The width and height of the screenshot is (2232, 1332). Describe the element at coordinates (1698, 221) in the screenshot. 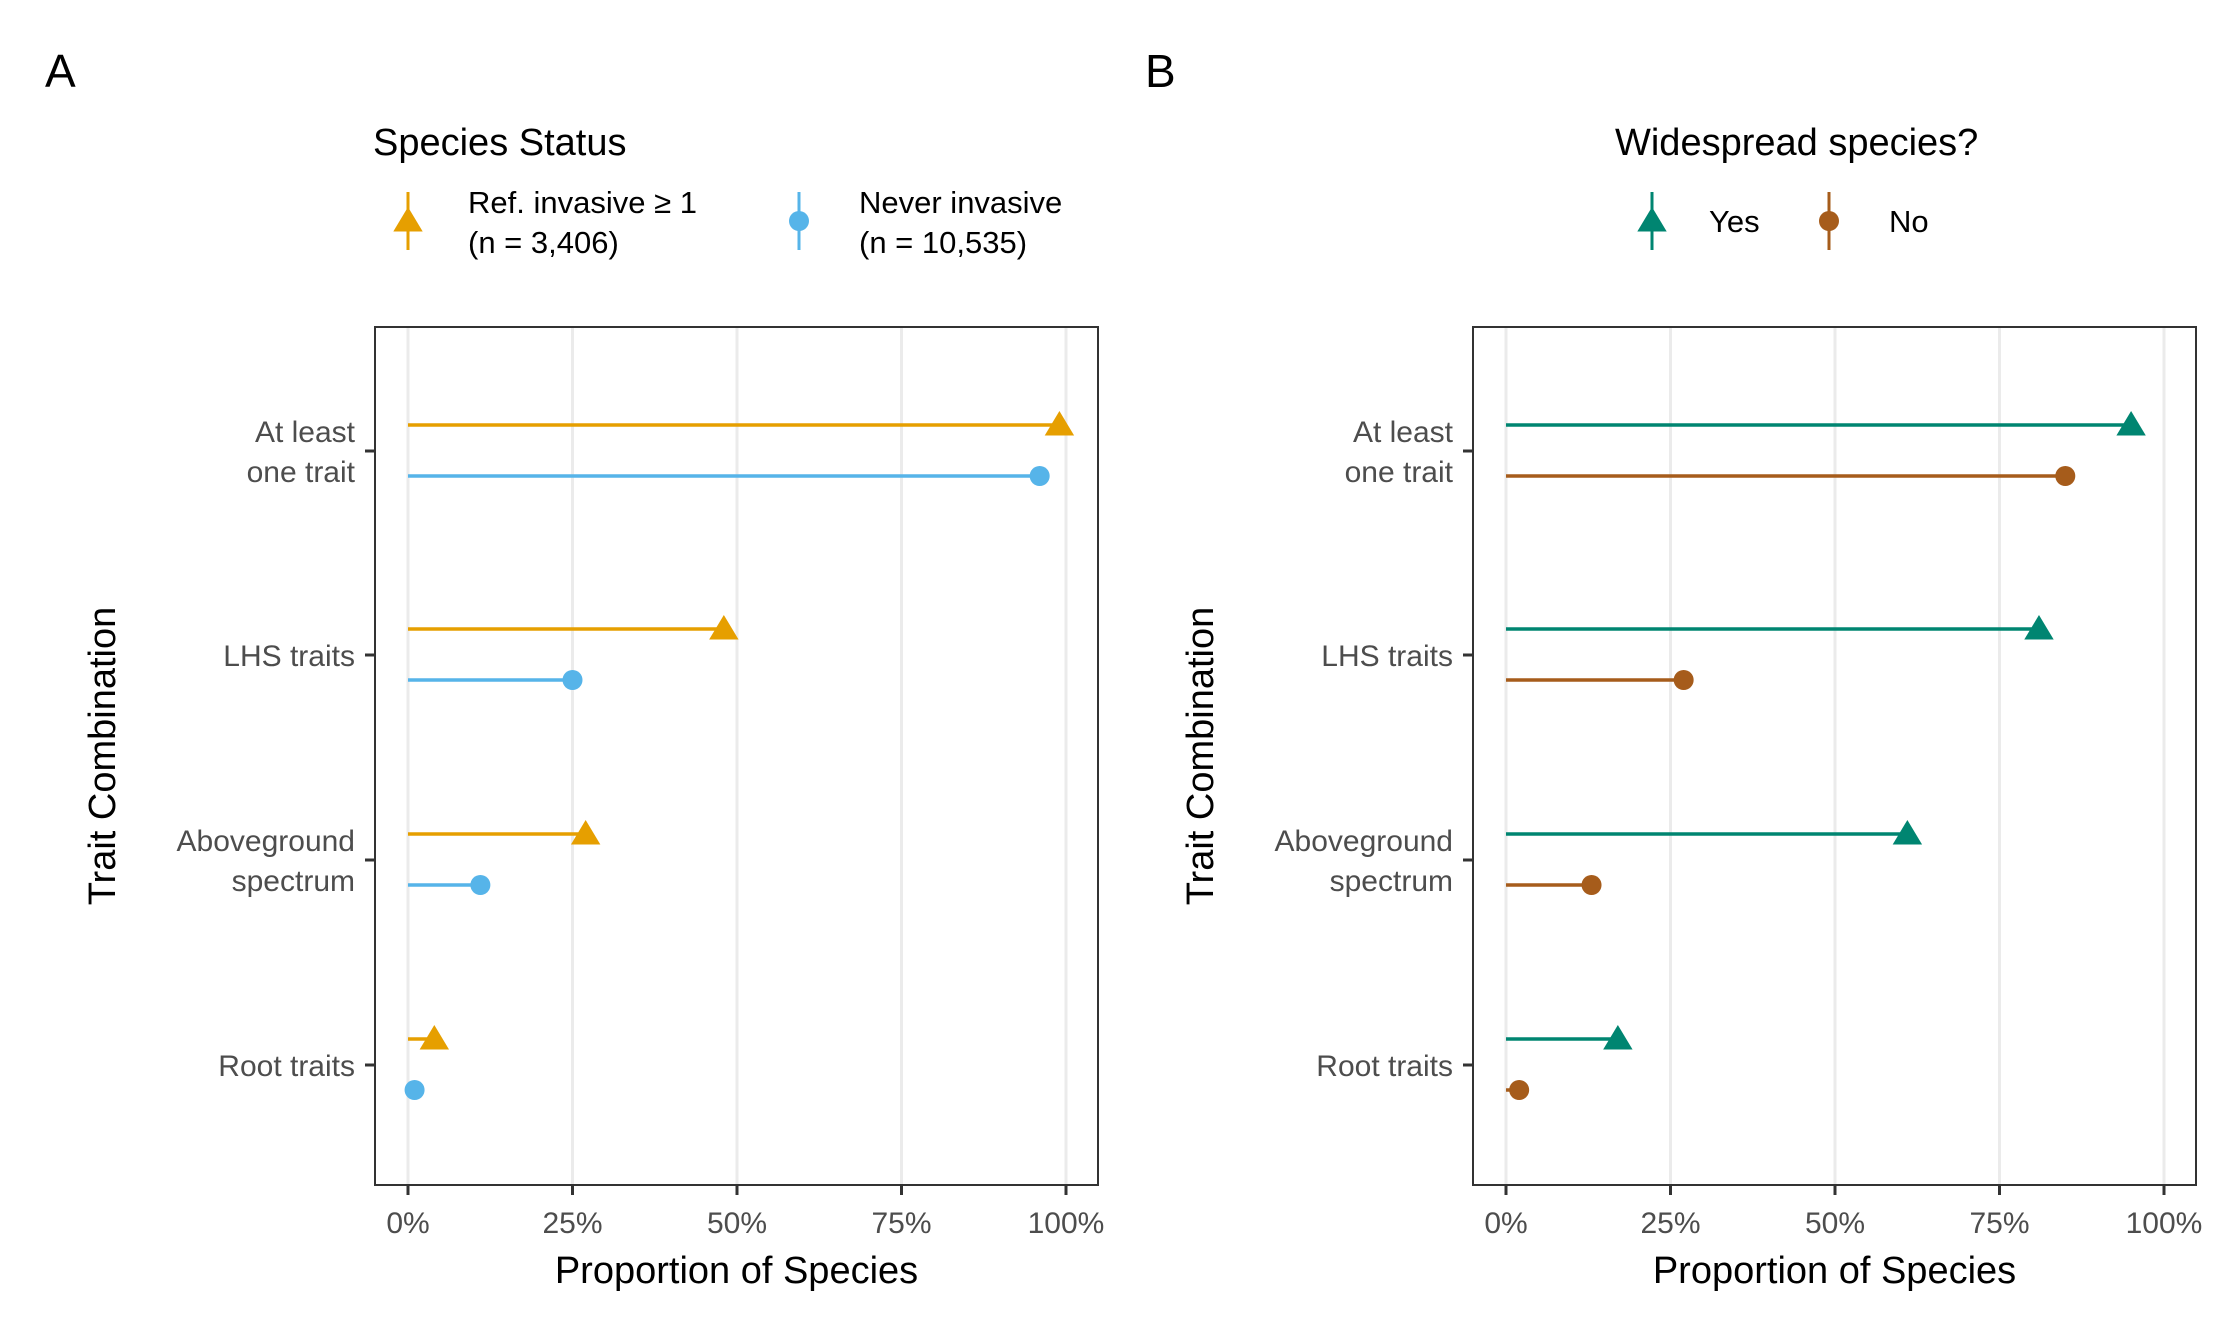

I see `legend-item: Yes` at that location.